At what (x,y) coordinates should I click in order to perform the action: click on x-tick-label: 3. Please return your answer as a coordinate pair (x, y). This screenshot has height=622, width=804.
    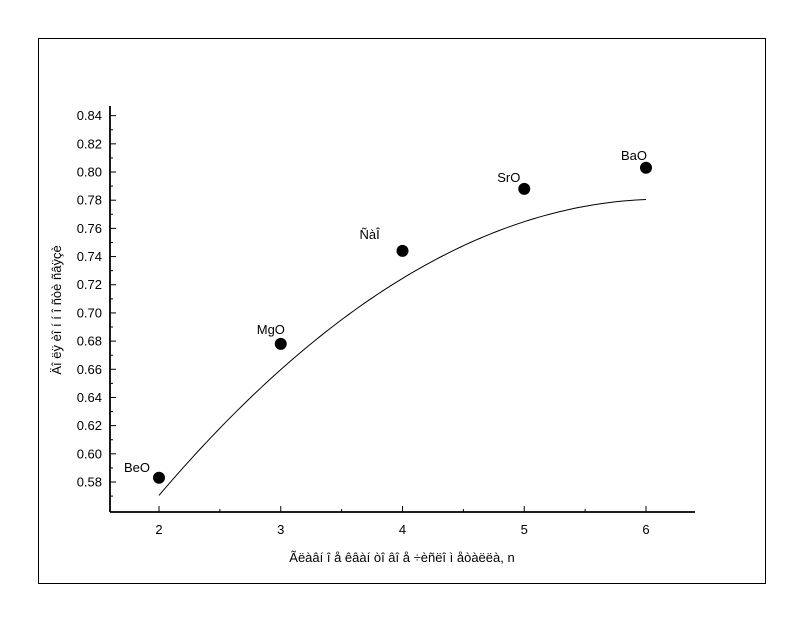
    Looking at the image, I should click on (280, 529).